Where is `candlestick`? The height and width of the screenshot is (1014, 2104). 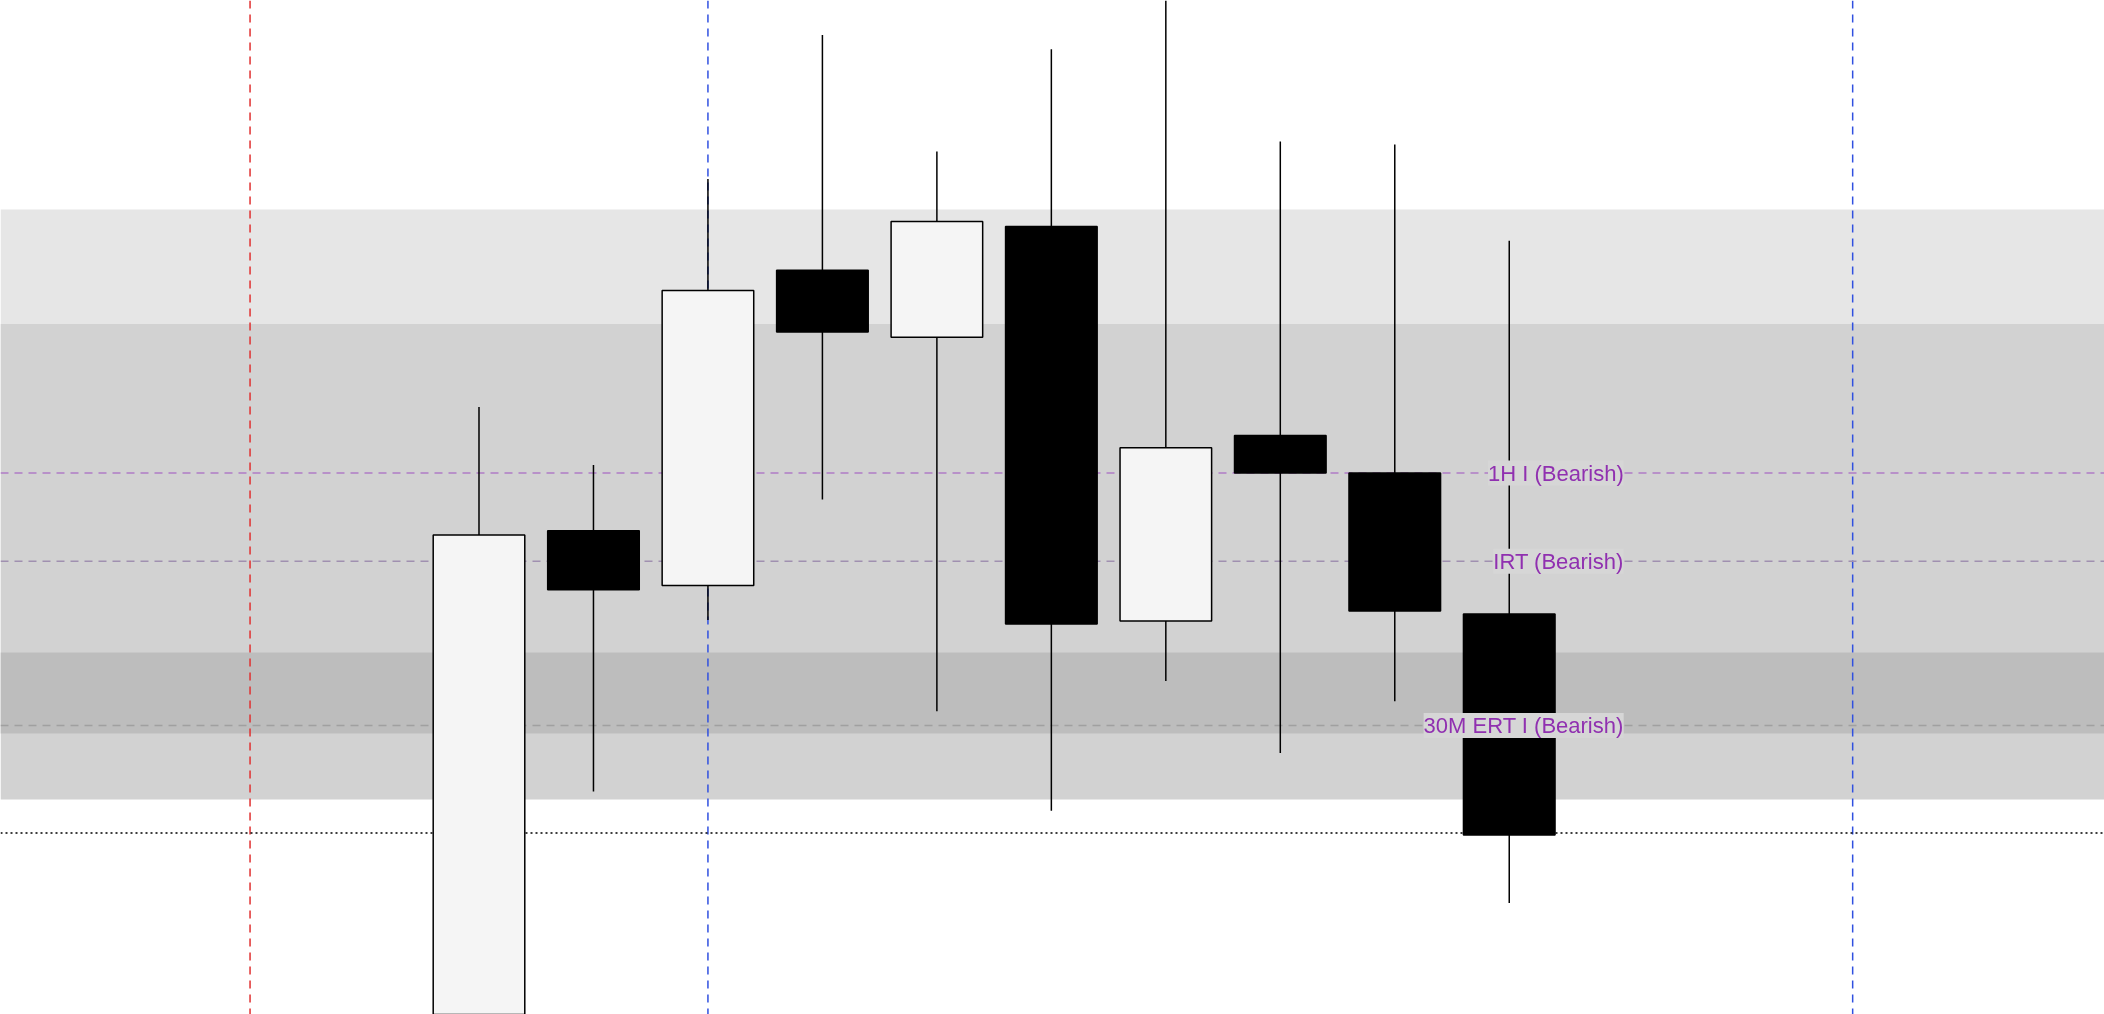
candlestick is located at coordinates (1280, 447).